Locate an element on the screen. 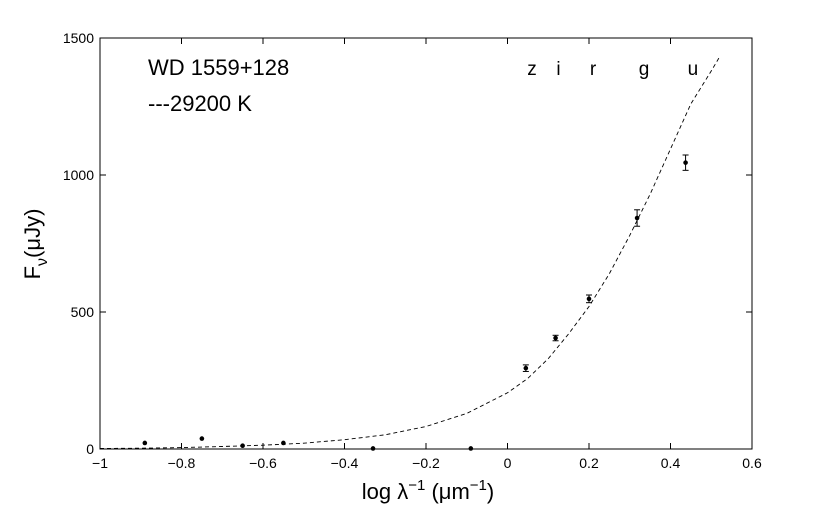 The height and width of the screenshot is (509, 830). band-label: u is located at coordinates (693, 69).